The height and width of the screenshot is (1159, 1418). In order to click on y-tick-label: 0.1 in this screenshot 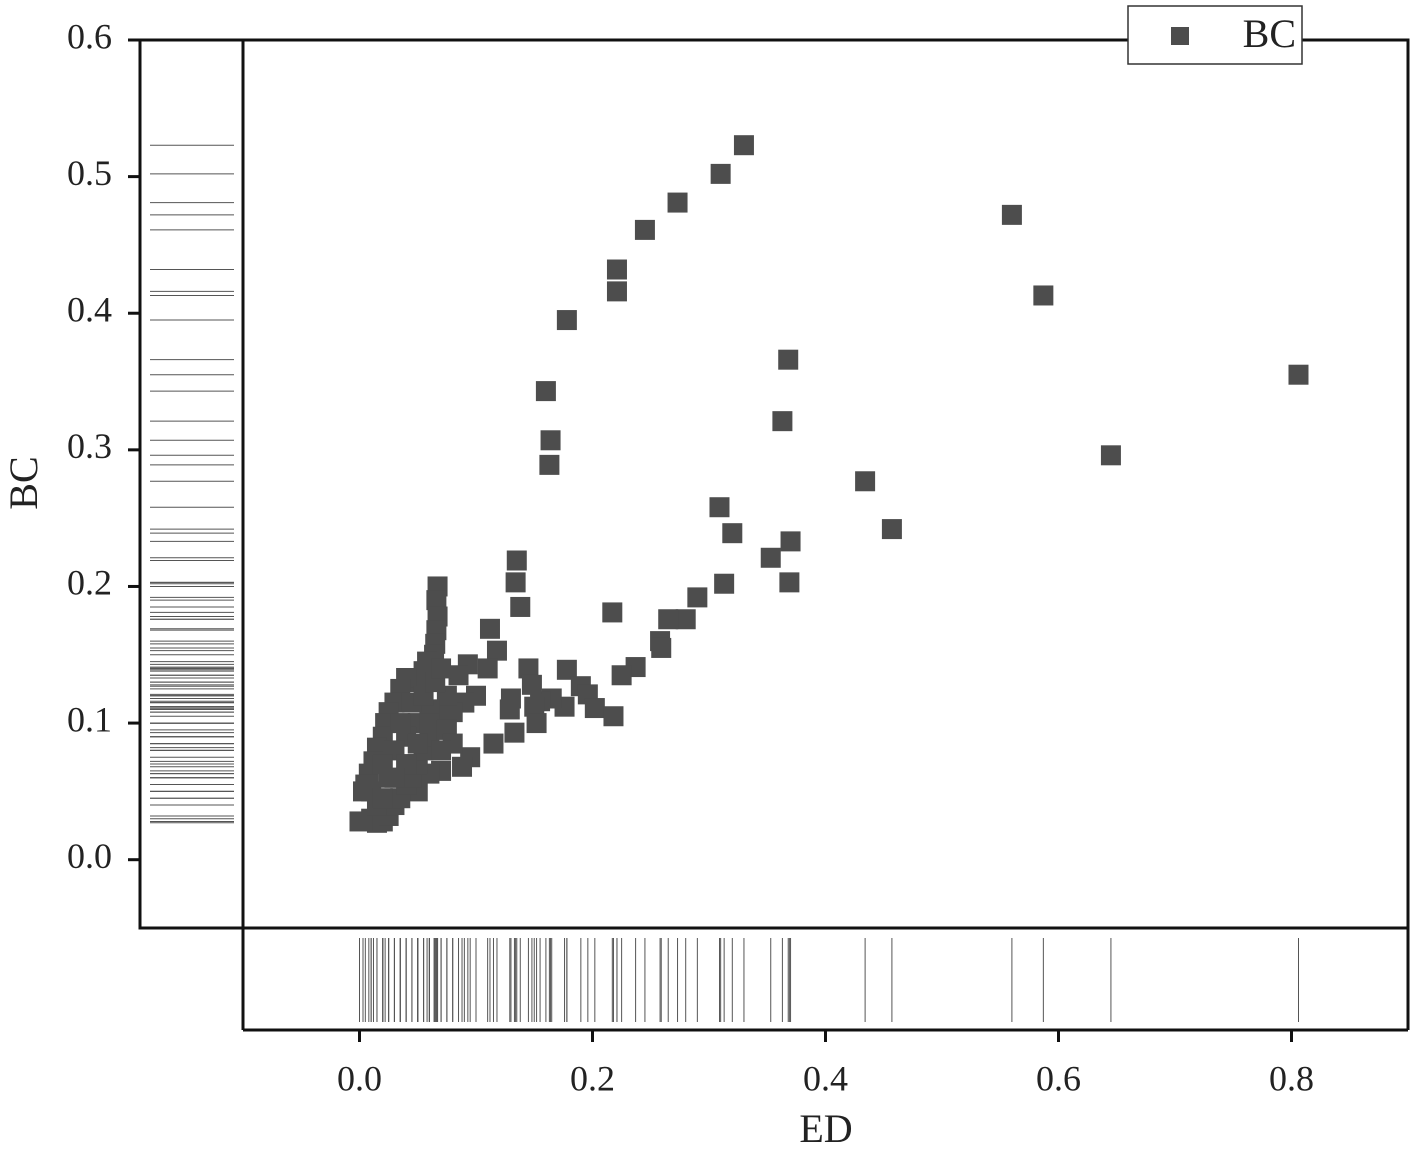, I will do `click(89, 719)`.